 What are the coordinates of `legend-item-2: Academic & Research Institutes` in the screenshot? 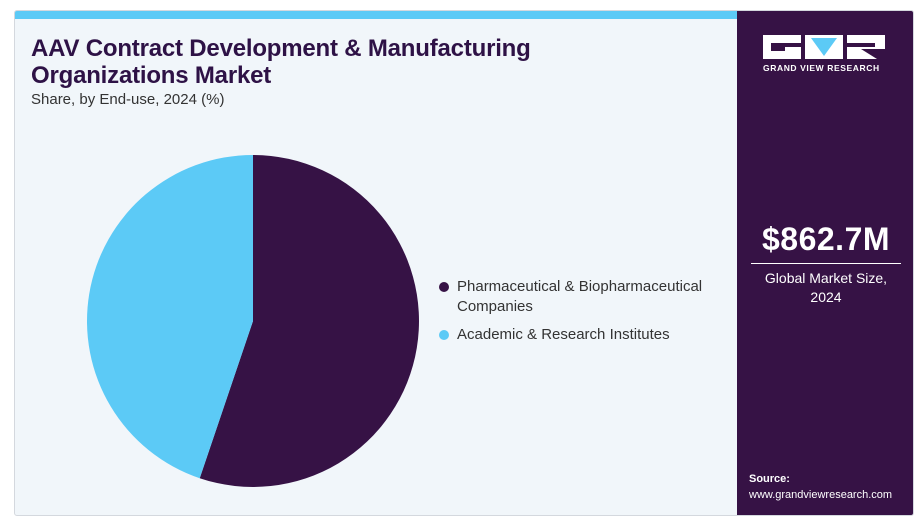 It's located at (584, 335).